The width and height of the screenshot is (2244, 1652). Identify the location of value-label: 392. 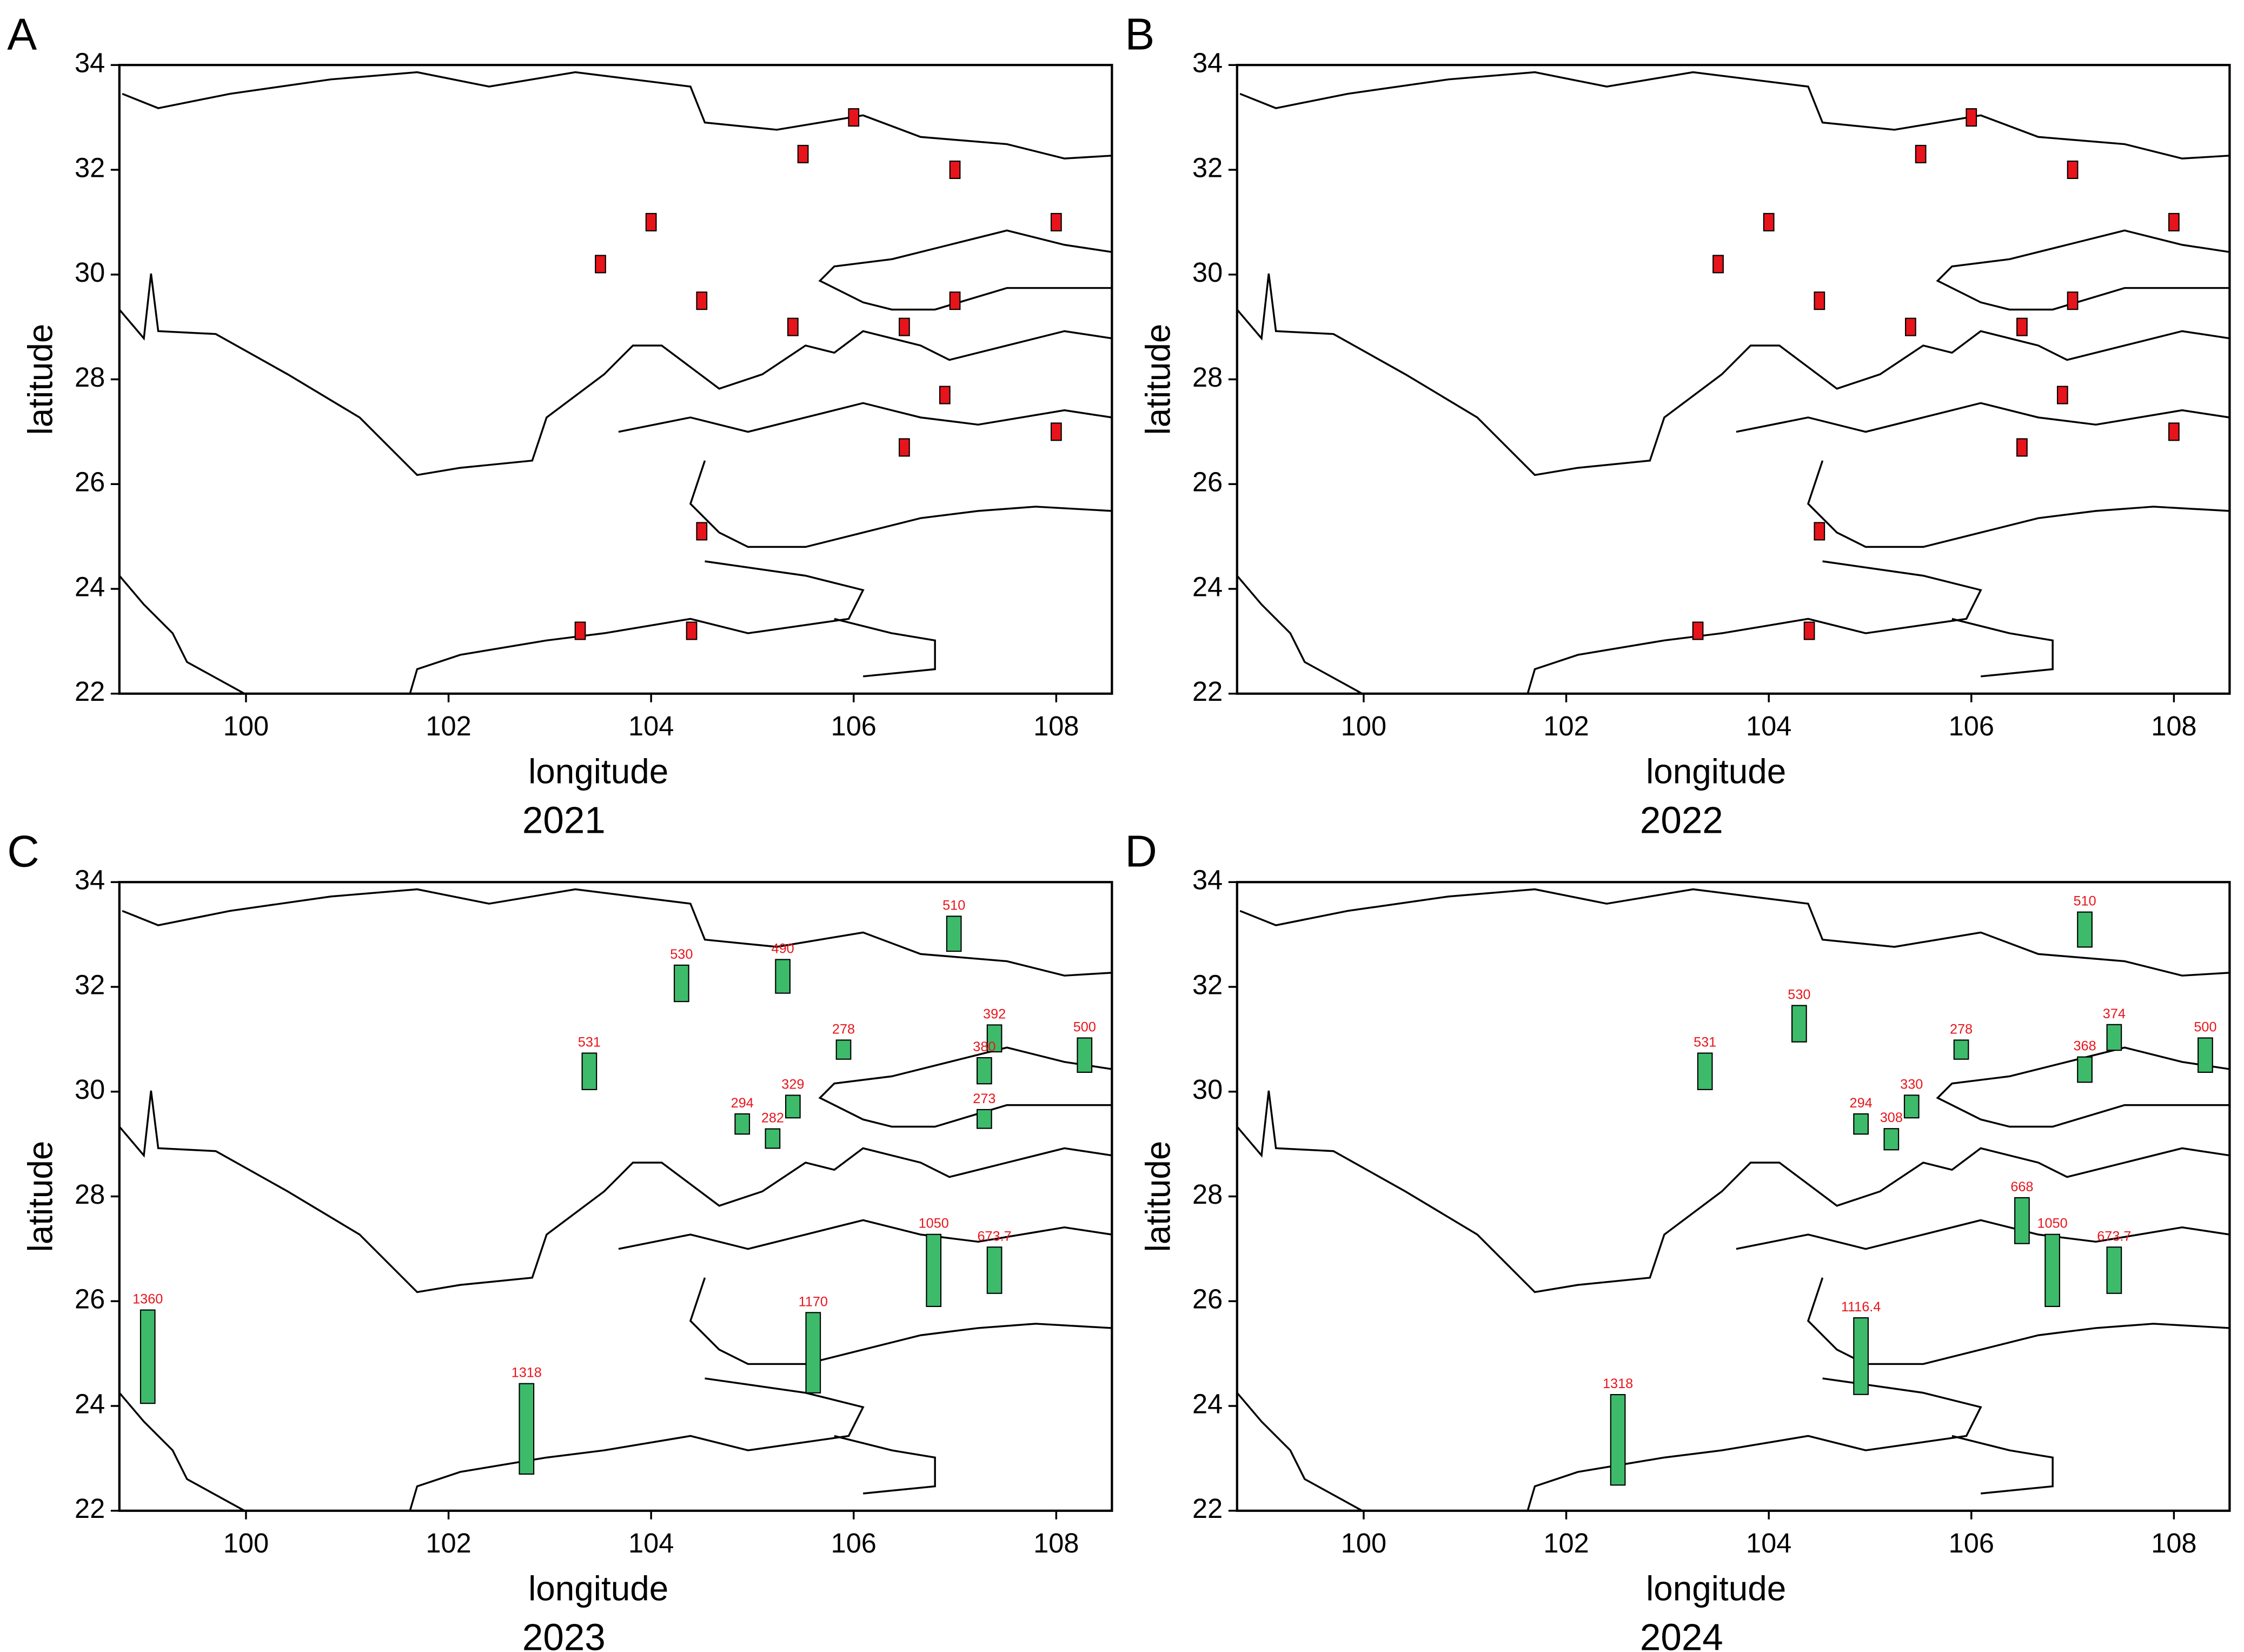
(994, 1013).